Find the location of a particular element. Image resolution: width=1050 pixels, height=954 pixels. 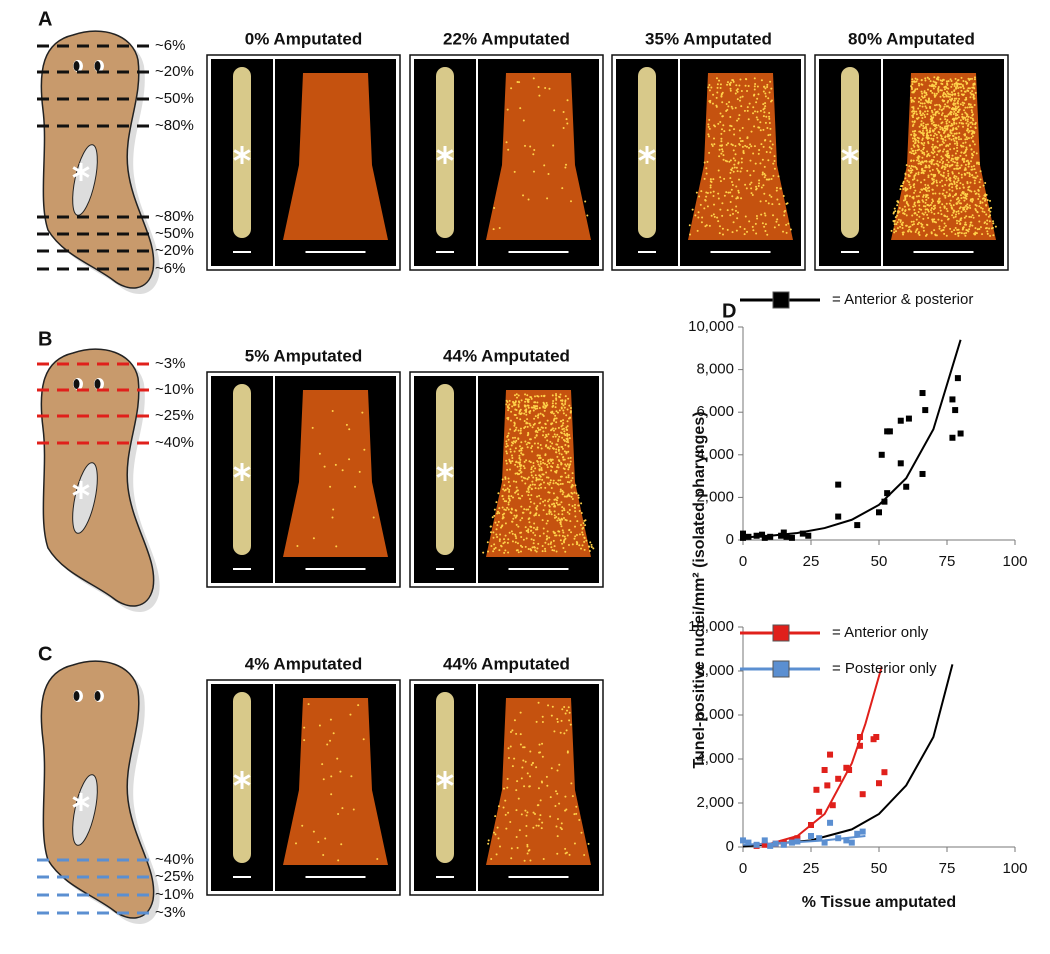

x-tick-label: 0 is located at coordinates (743, 561).